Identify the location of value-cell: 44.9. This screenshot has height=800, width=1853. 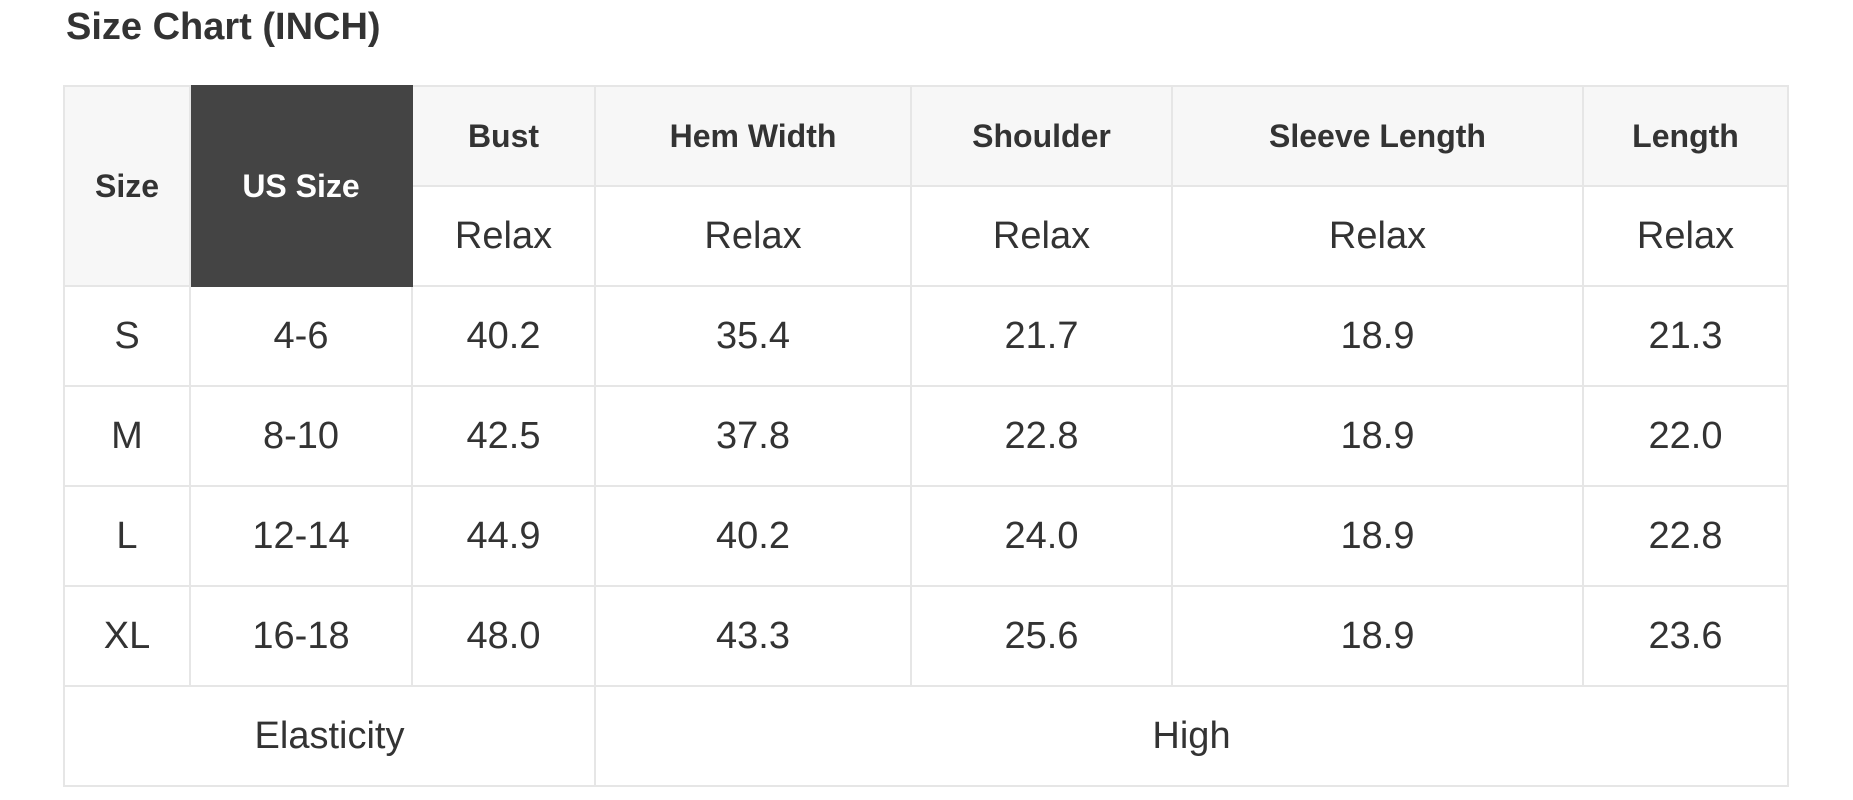
(503, 536).